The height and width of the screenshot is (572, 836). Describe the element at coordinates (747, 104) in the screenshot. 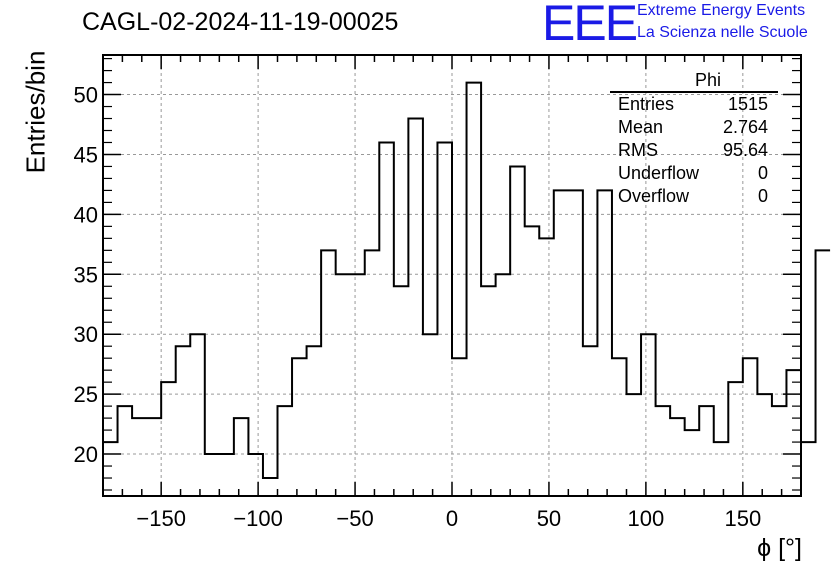

I see `stats-value: 1515` at that location.